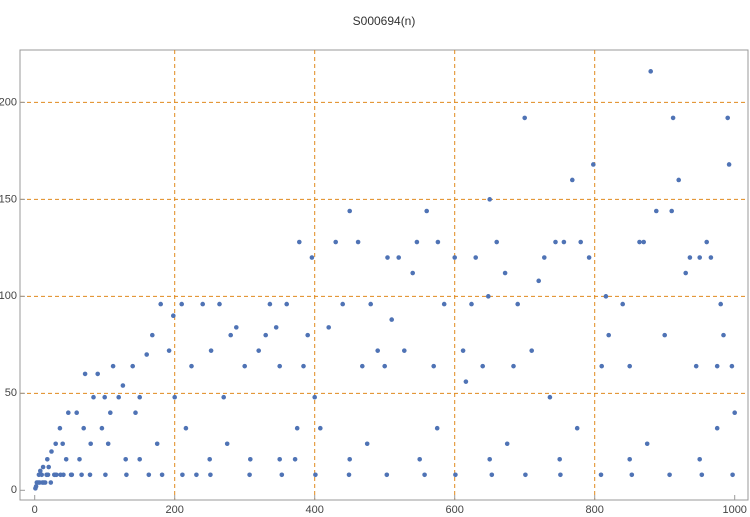 This screenshot has height=517, width=750. I want to click on y-tick-label: 0, so click(14, 490).